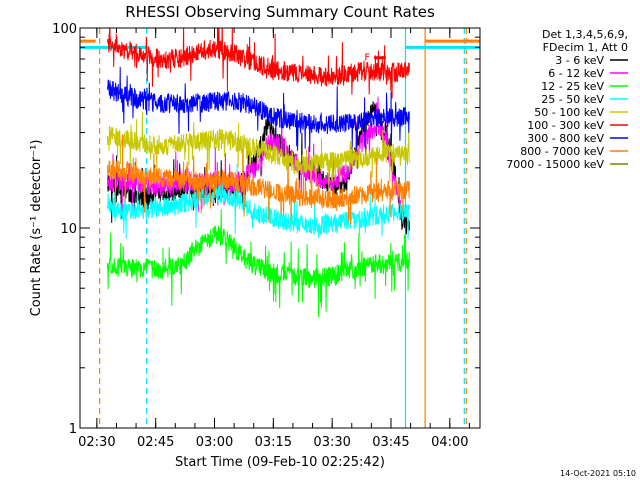 This screenshot has width=640, height=485. What do you see at coordinates (562, 151) in the screenshot?
I see `legend-label-800-7000-kev: 800 - 7000 keV` at bounding box center [562, 151].